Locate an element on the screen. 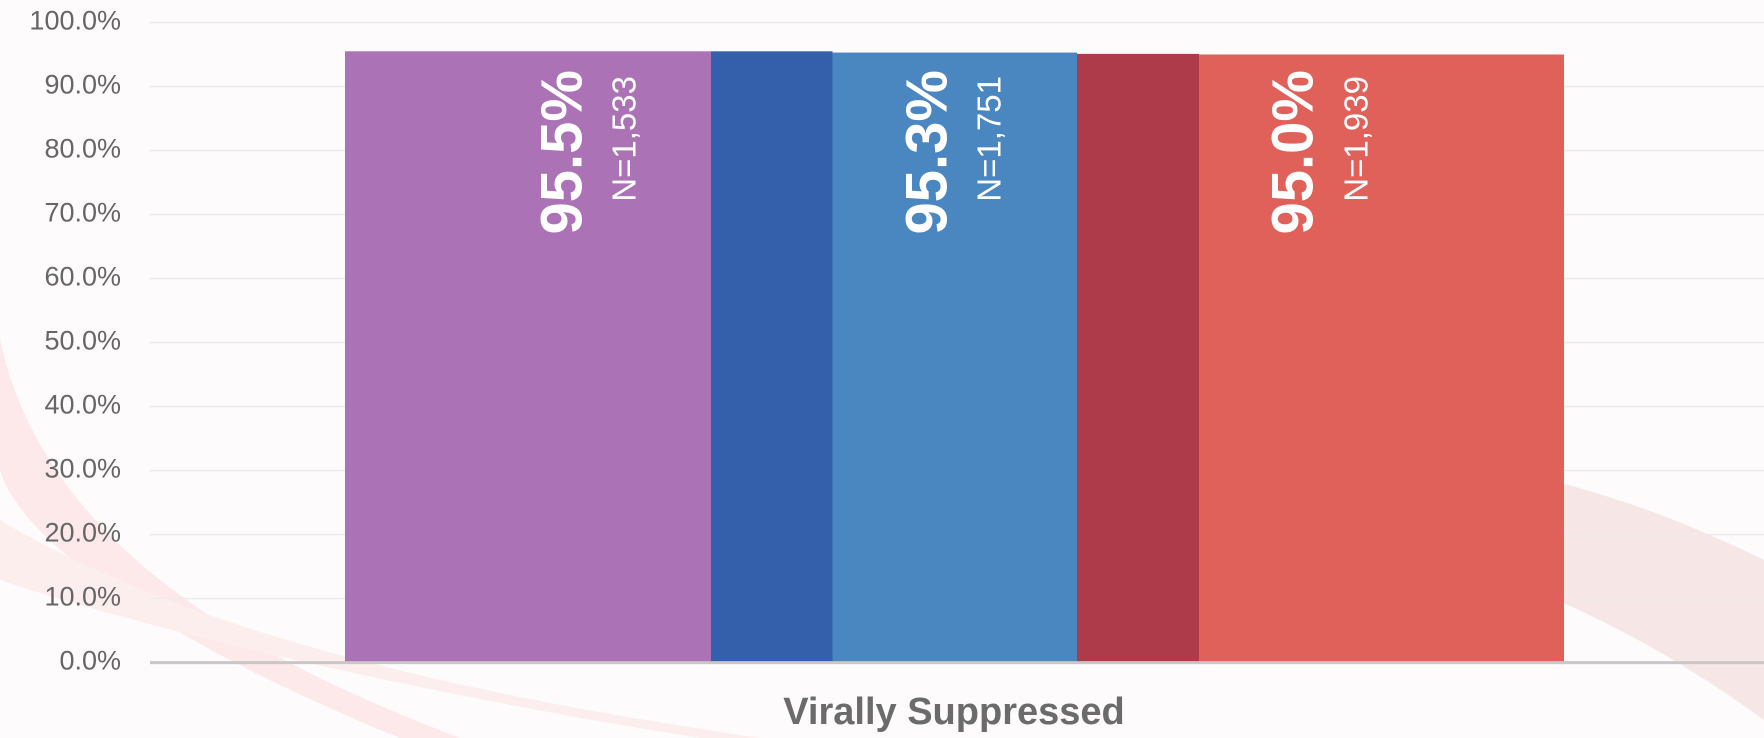 This screenshot has width=1764, height=738. n-label: N=1,751 is located at coordinates (989, 139).